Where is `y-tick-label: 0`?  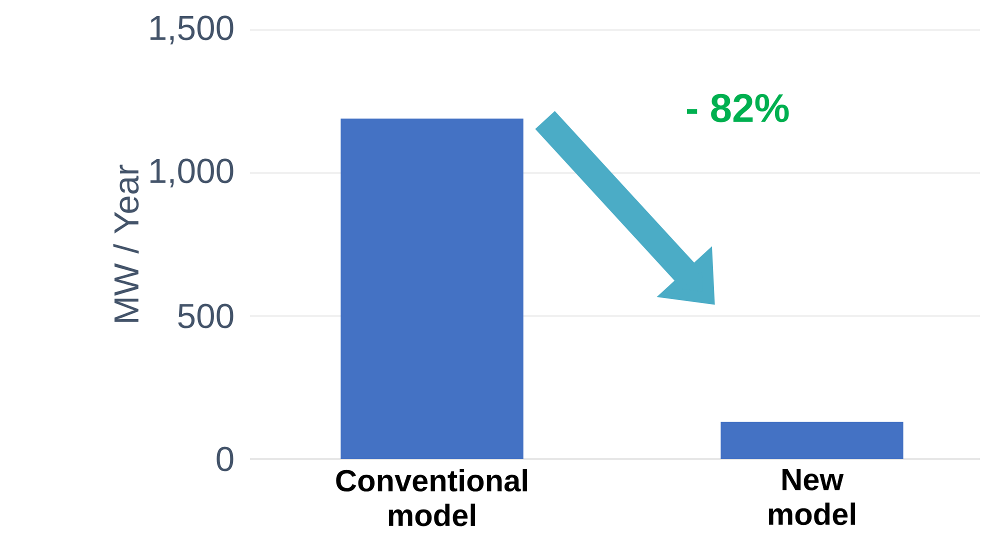
y-tick-label: 0 is located at coordinates (225, 459).